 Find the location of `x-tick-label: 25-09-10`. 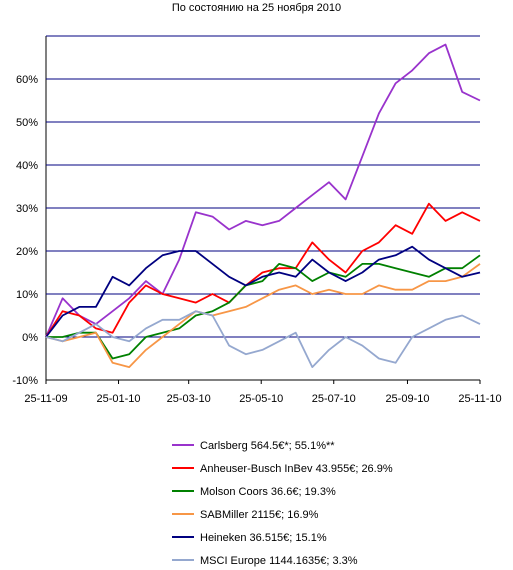

x-tick-label: 25-09-10 is located at coordinates (407, 399).